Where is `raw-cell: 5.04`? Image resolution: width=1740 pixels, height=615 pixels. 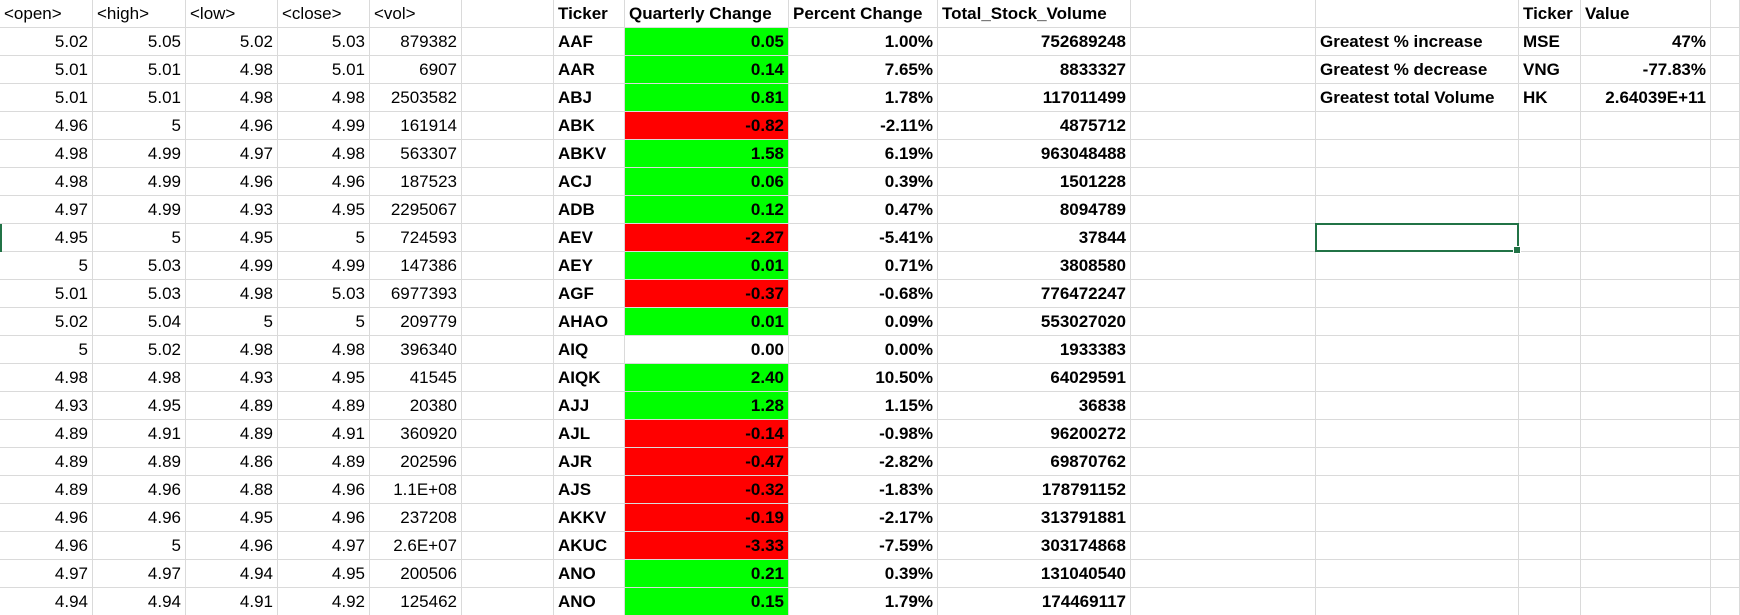 raw-cell: 5.04 is located at coordinates (139, 322).